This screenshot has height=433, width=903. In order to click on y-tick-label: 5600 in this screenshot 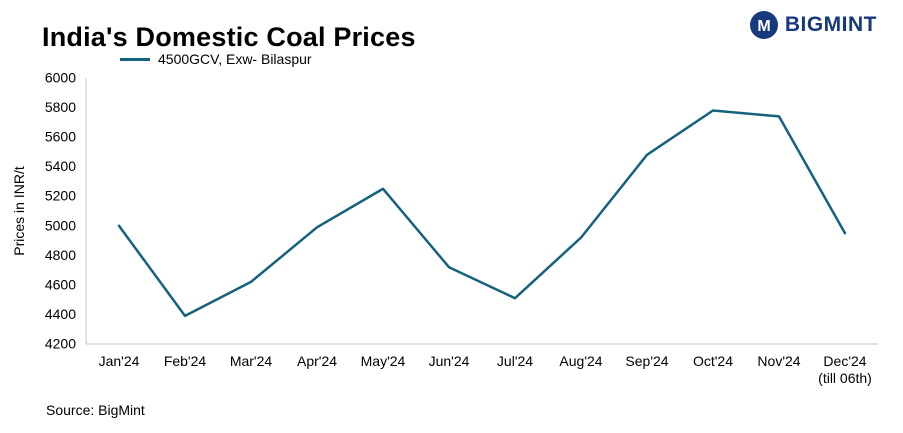, I will do `click(60, 137)`.